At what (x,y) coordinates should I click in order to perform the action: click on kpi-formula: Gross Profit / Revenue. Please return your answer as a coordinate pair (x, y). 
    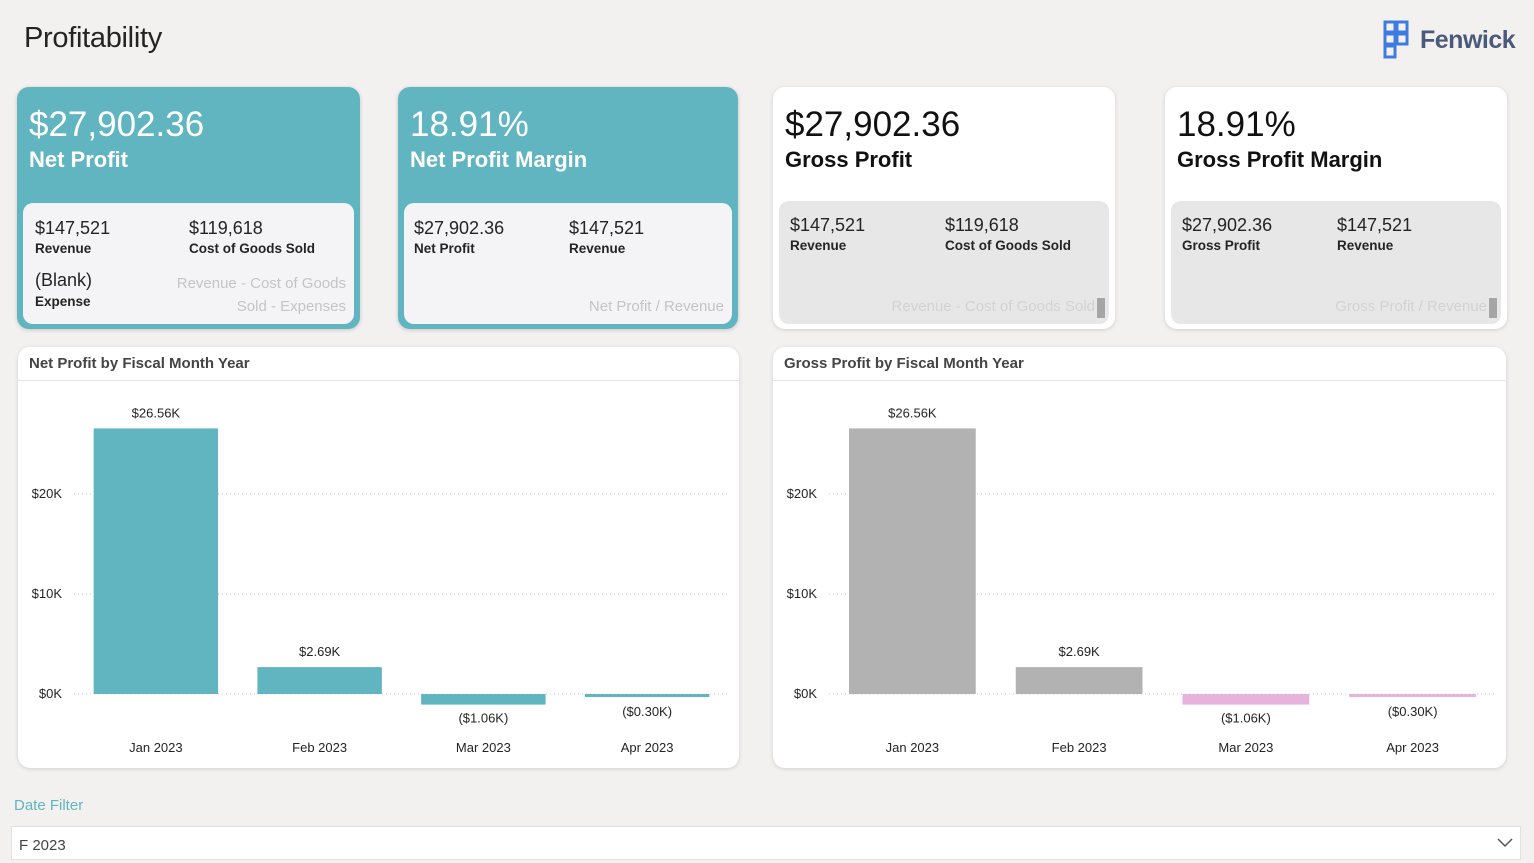
    Looking at the image, I should click on (1411, 306).